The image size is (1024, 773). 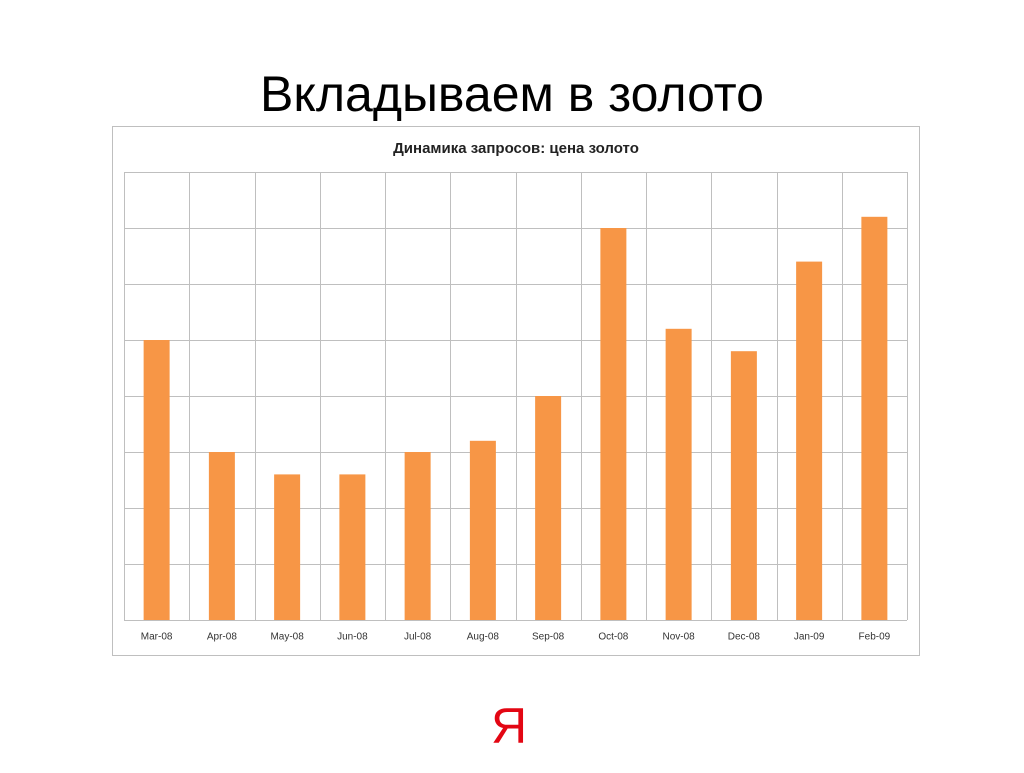 What do you see at coordinates (875, 637) in the screenshot?
I see `x-tick-label: Feb-09` at bounding box center [875, 637].